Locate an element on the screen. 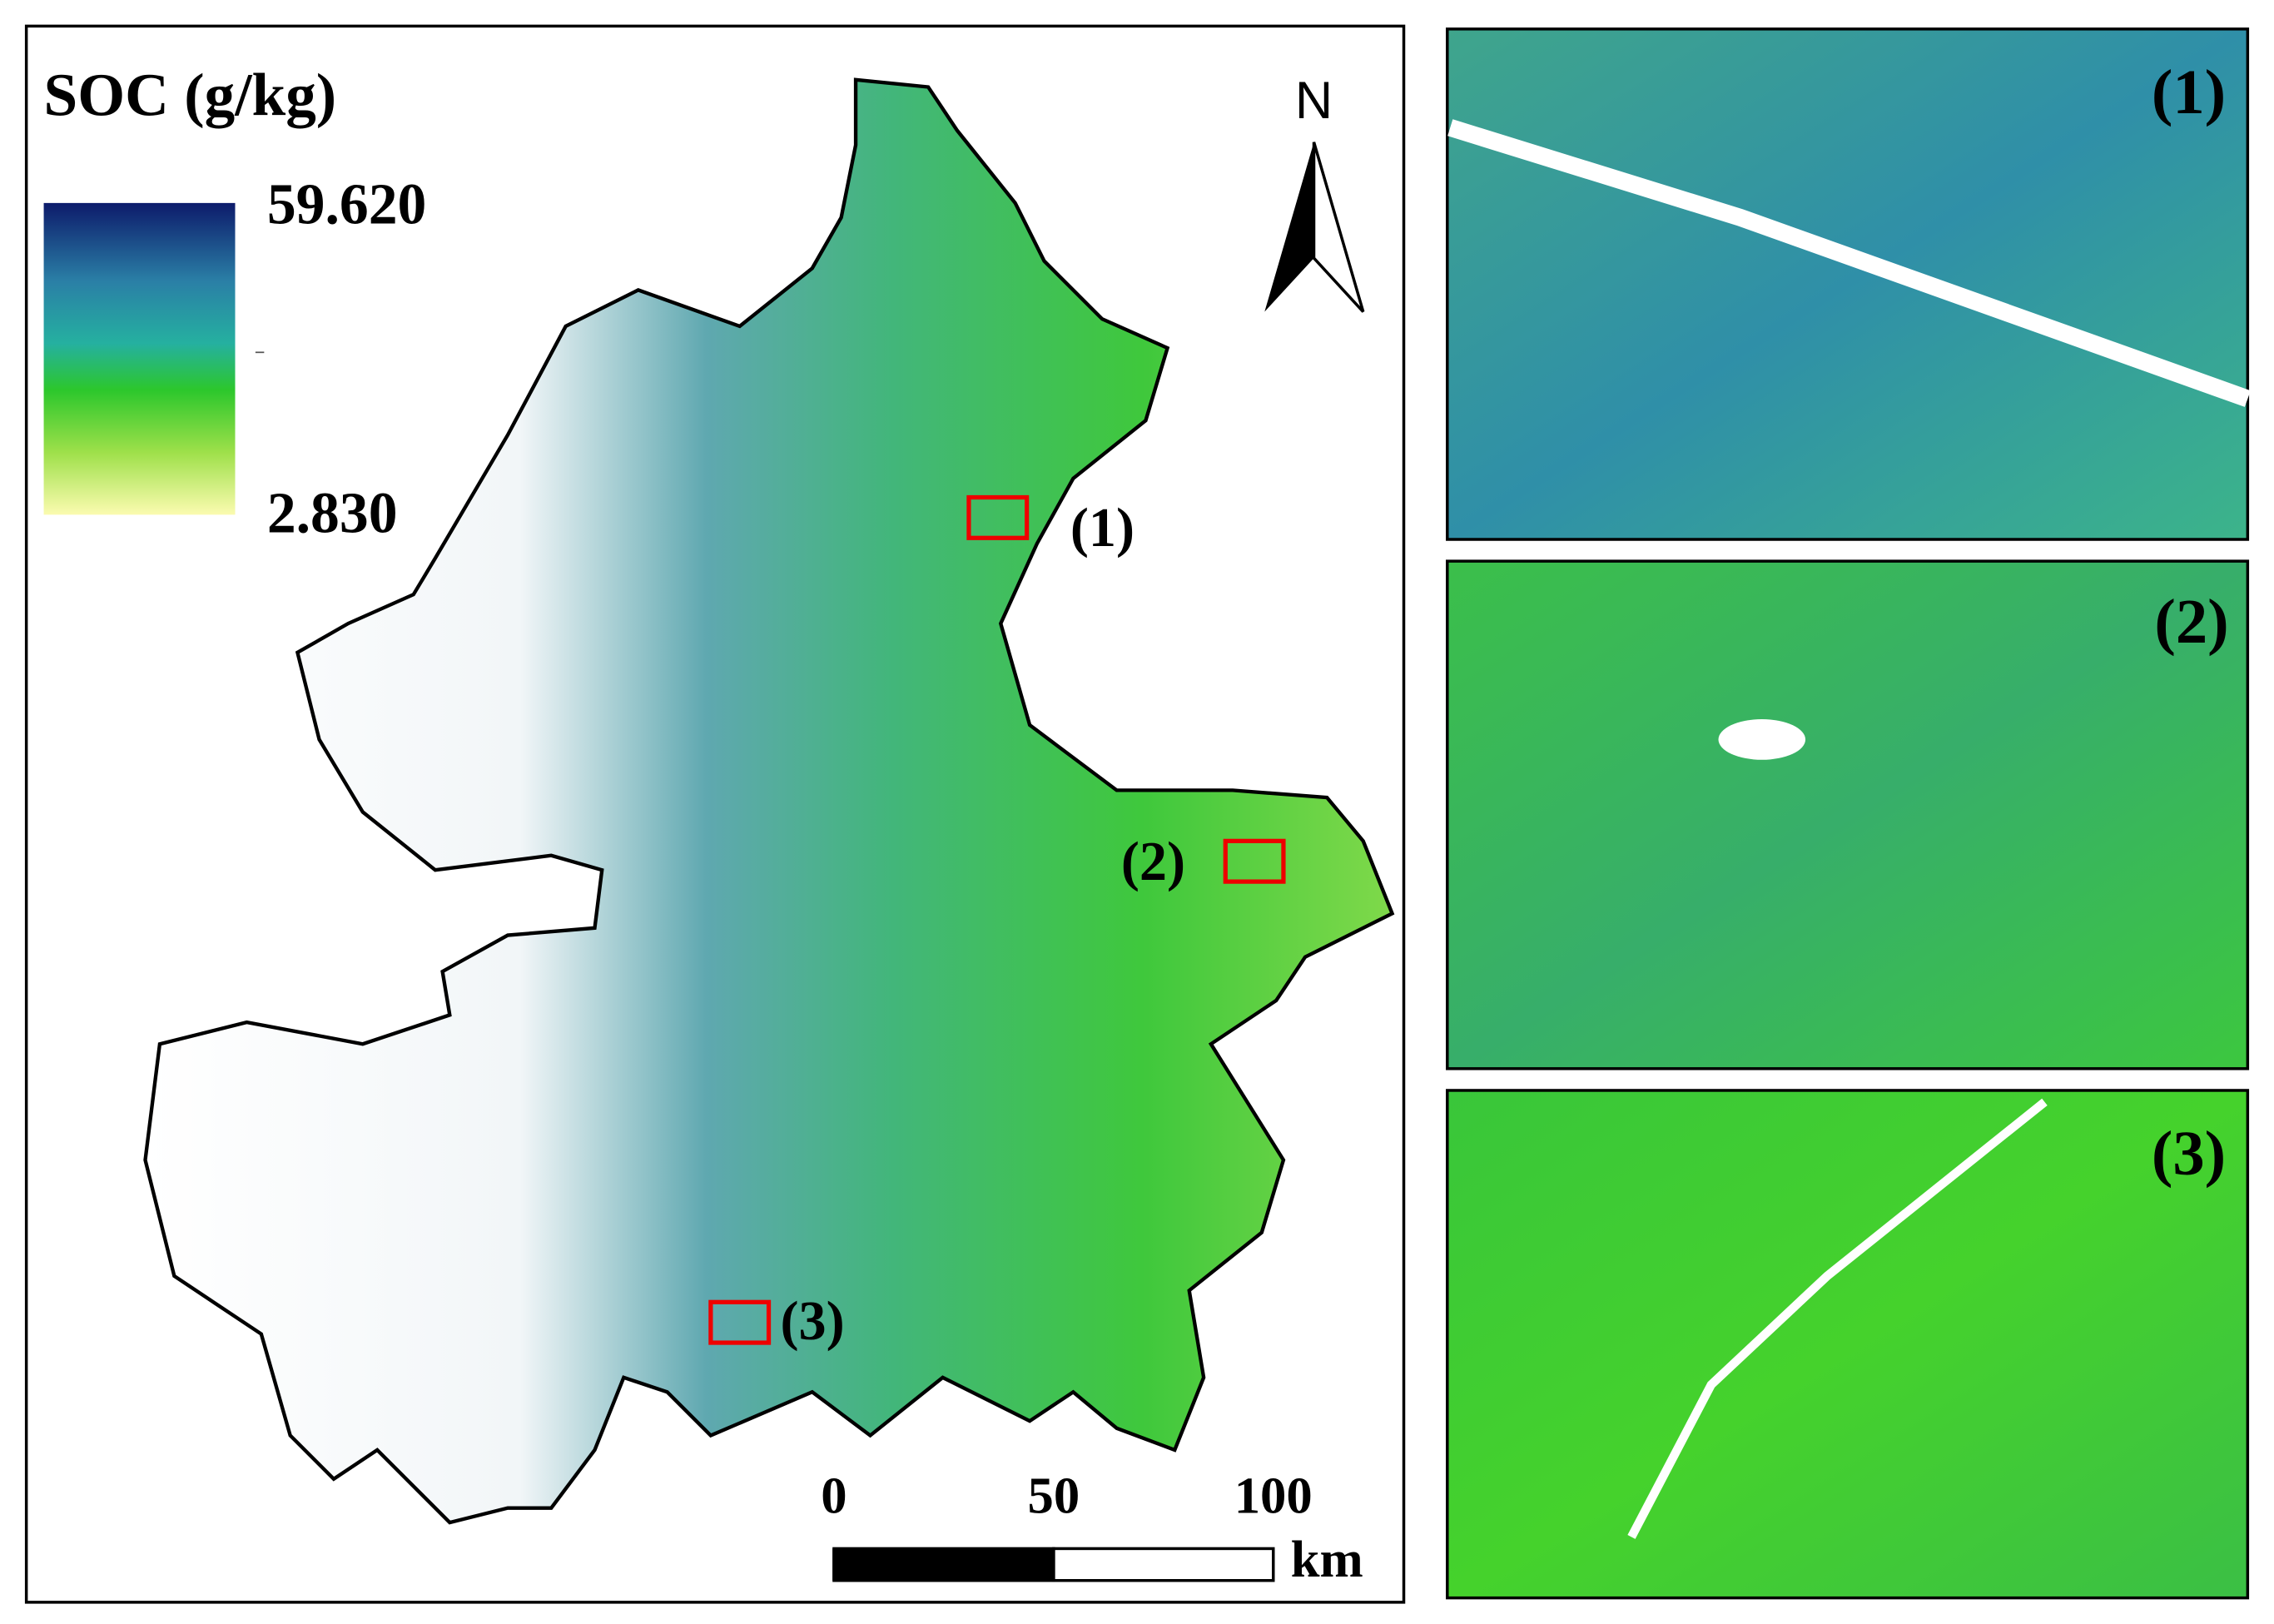 This screenshot has width=2274, height=1624. north-label: N is located at coordinates (1314, 101).